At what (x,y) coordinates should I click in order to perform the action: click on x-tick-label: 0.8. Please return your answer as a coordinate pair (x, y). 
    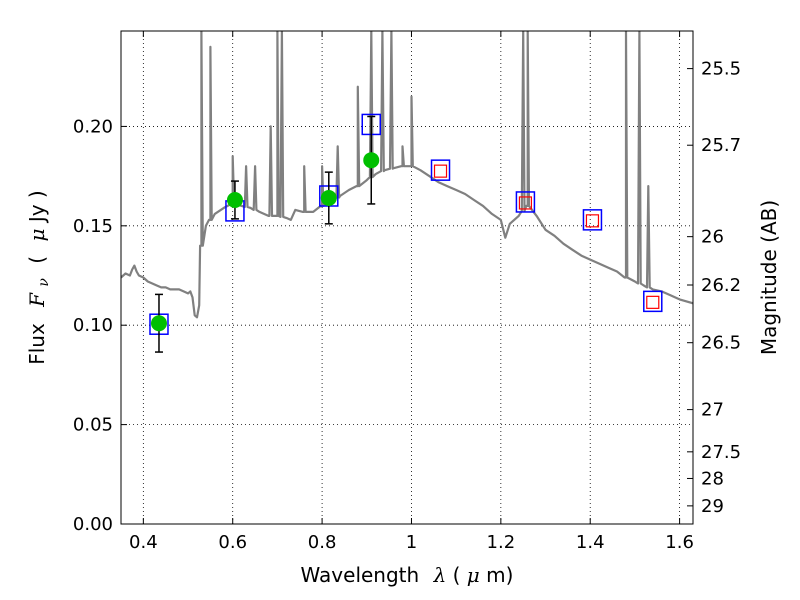
    Looking at the image, I should click on (322, 542).